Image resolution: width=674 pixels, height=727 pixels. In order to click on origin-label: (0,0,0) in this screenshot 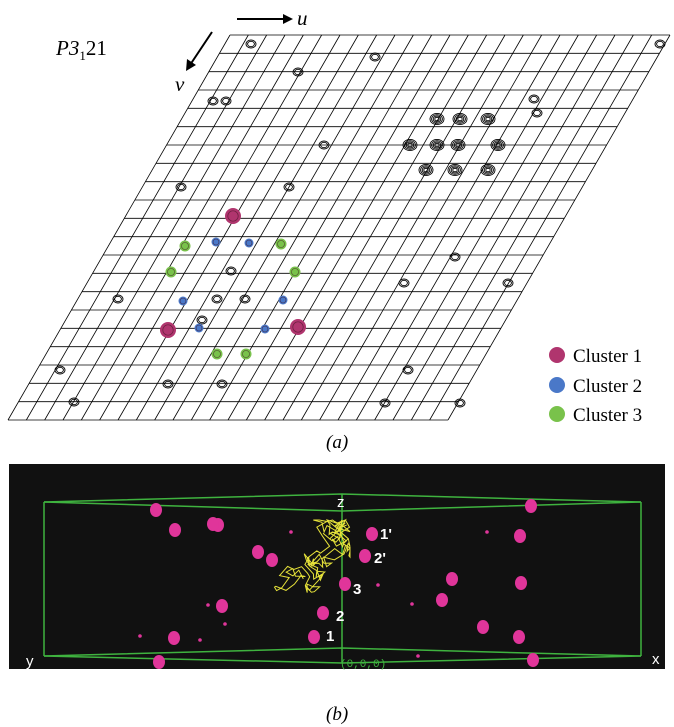, I will do `click(363, 665)`.